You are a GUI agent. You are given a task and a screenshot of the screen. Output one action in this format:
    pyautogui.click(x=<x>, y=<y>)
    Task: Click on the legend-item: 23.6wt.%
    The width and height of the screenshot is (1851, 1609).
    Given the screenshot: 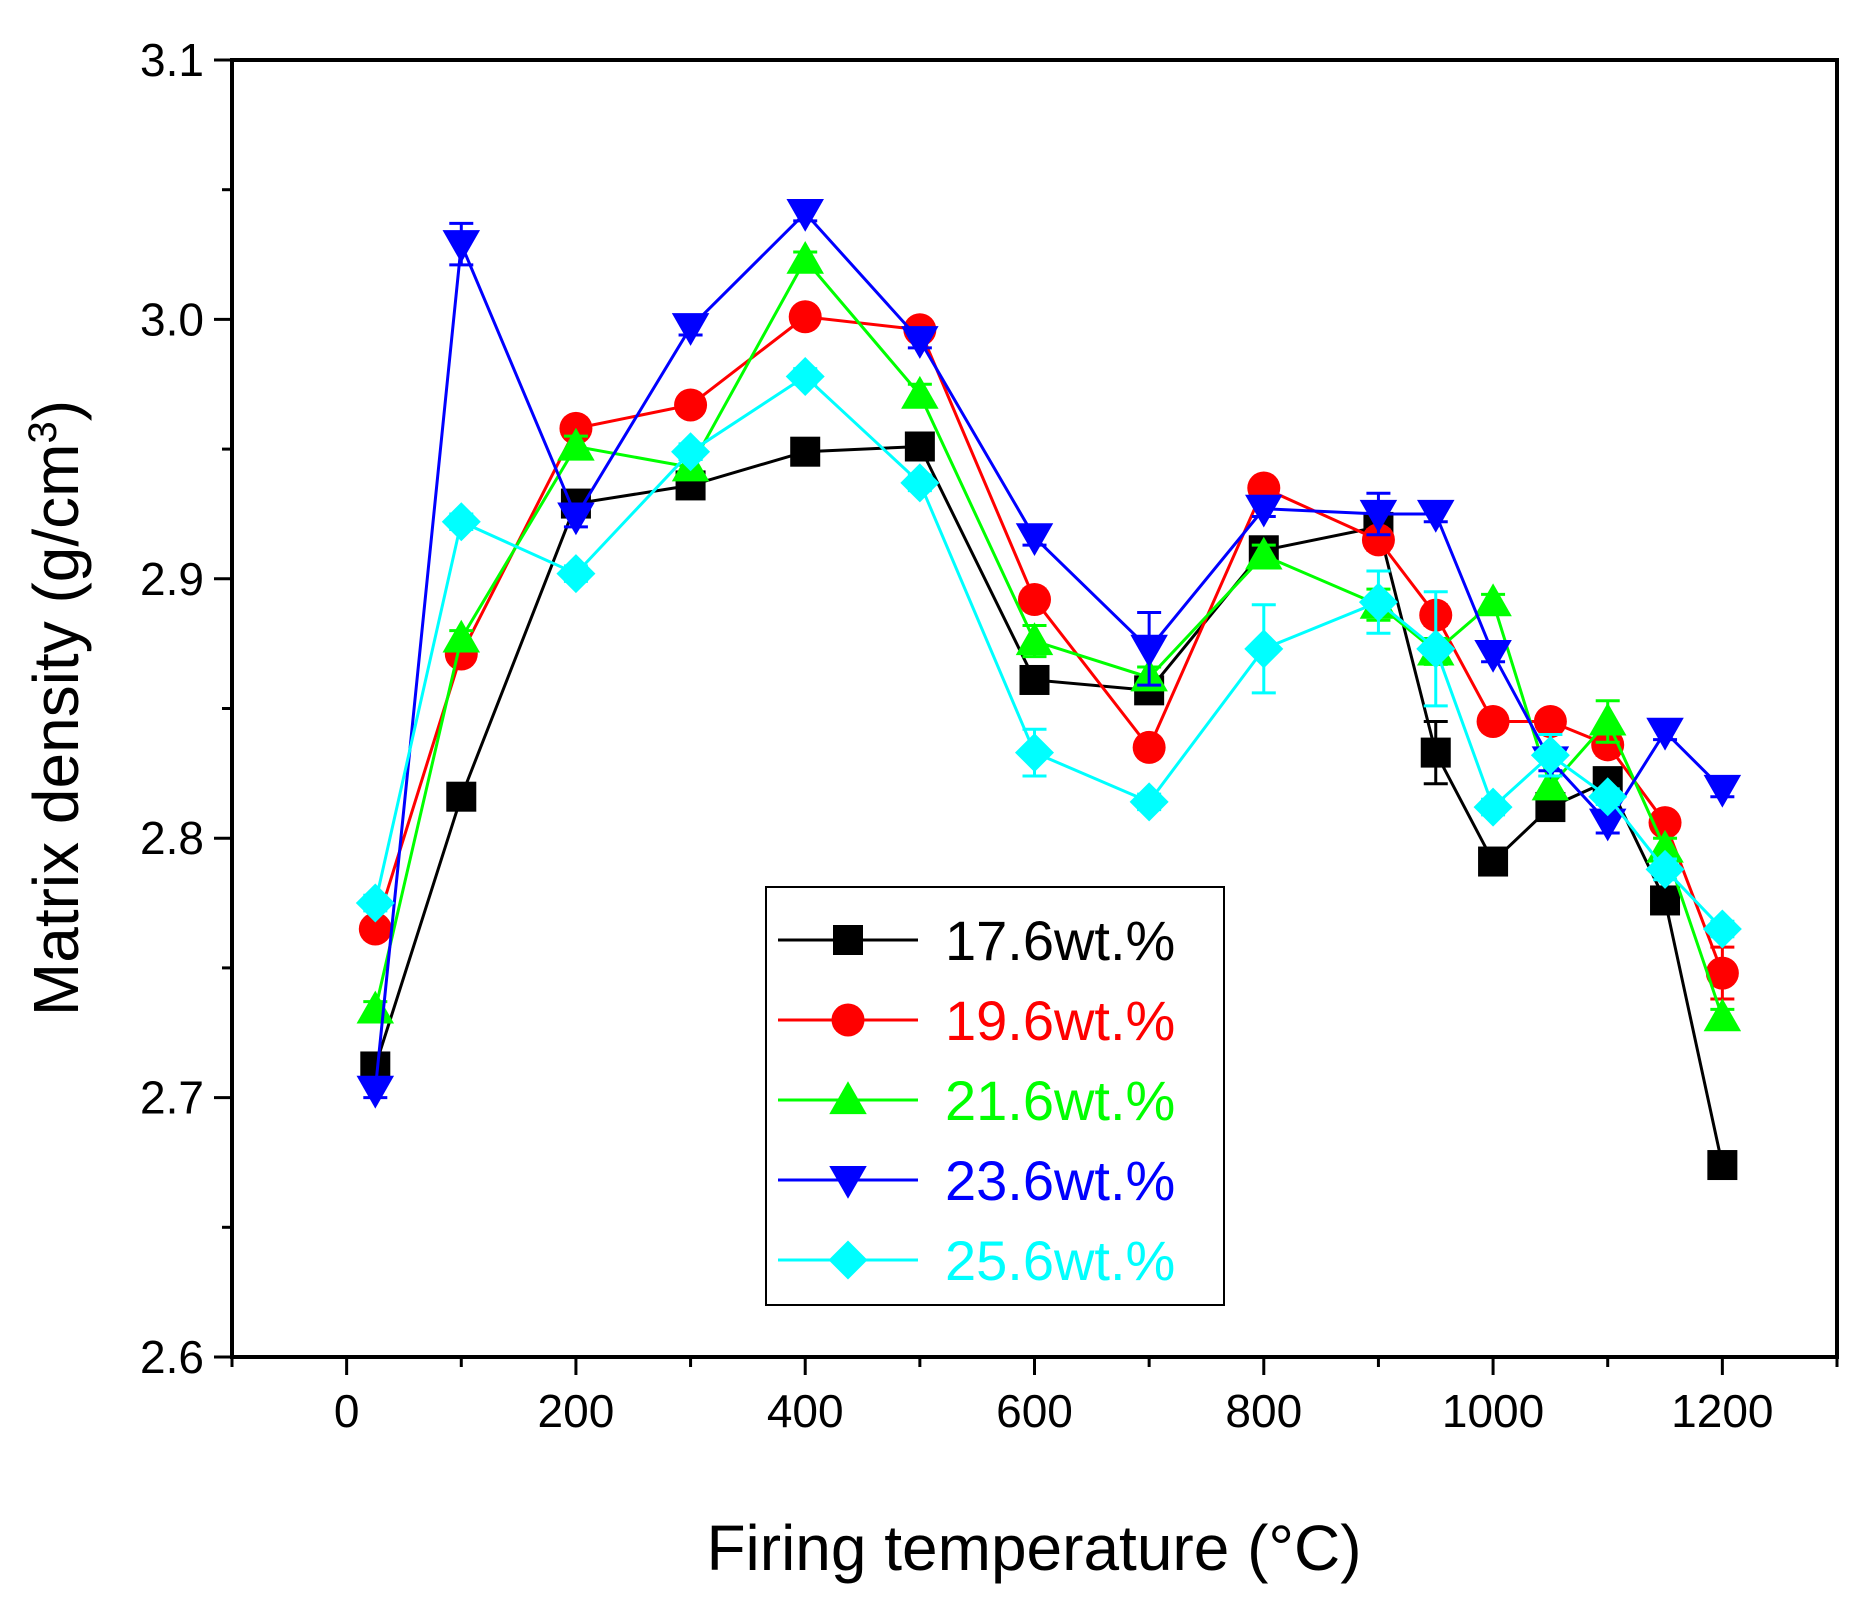 What is the action you would take?
    pyautogui.click(x=976, y=1180)
    